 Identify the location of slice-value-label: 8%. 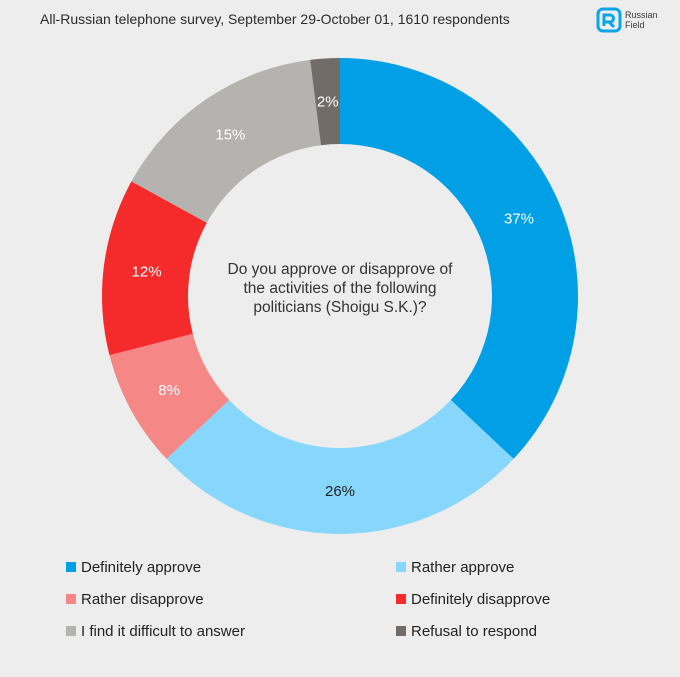
(169, 390).